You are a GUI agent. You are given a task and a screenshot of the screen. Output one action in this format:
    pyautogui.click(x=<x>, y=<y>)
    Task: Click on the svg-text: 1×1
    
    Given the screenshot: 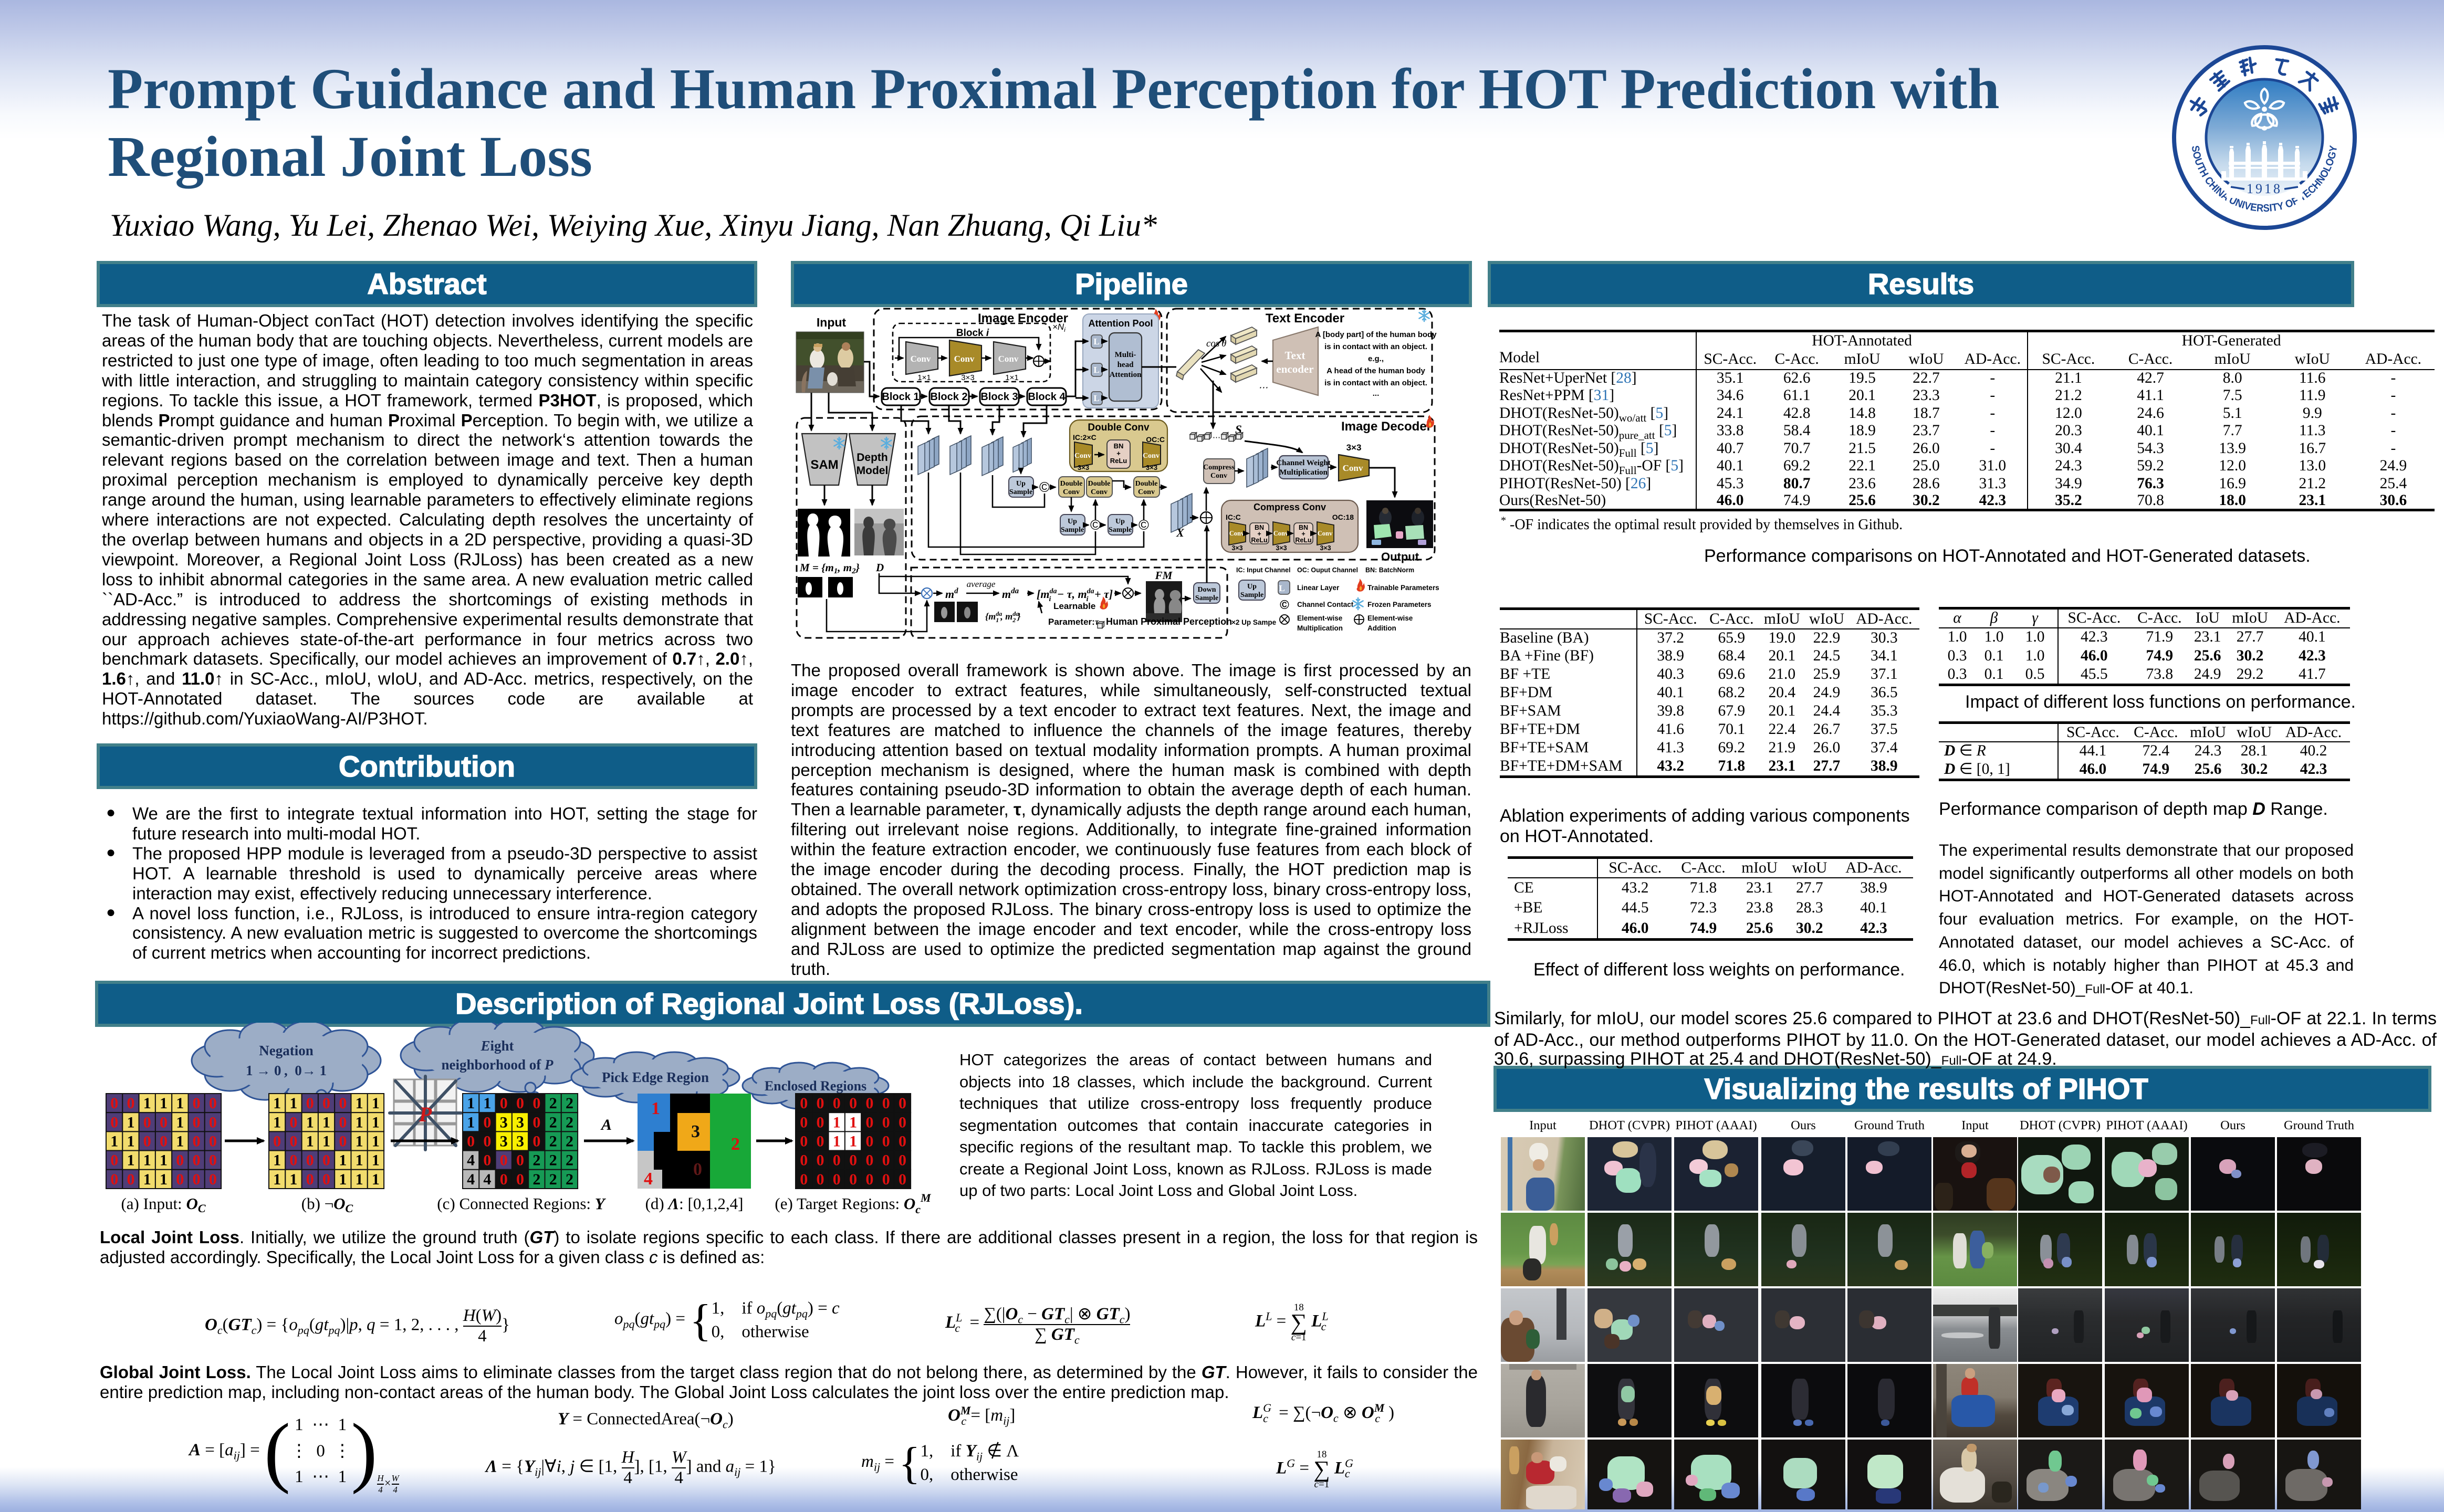 What is the action you would take?
    pyautogui.click(x=1011, y=377)
    